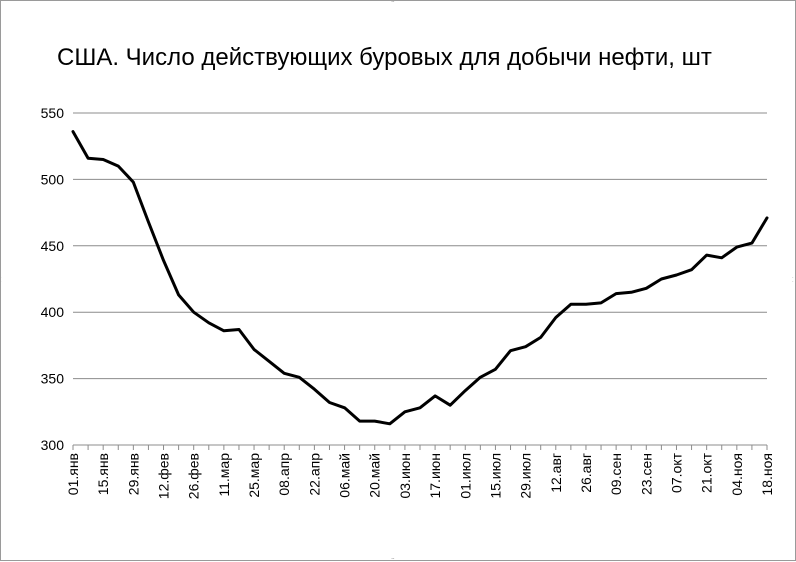 This screenshot has height=562, width=796. I want to click on y-tick-label: 350, so click(53, 379).